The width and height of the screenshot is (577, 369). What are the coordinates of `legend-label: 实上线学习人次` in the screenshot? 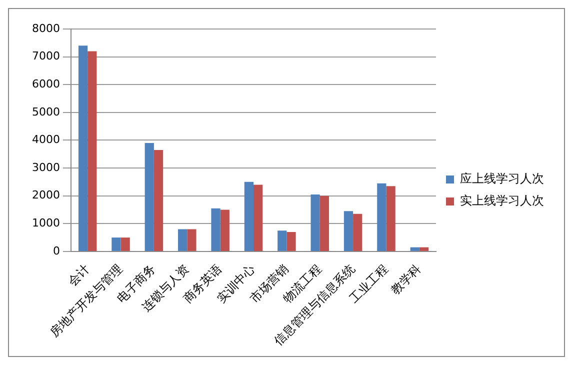 It's located at (502, 201).